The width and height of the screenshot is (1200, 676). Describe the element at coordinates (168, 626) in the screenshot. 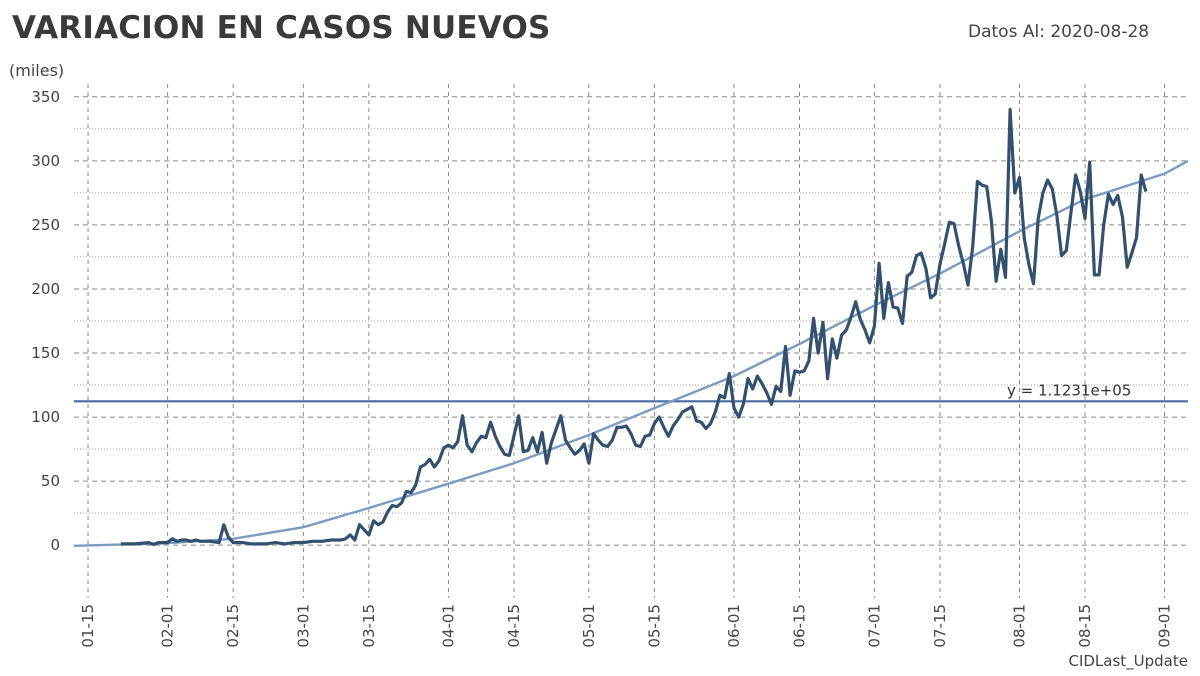

I see `x-tick-label: 02-01` at that location.